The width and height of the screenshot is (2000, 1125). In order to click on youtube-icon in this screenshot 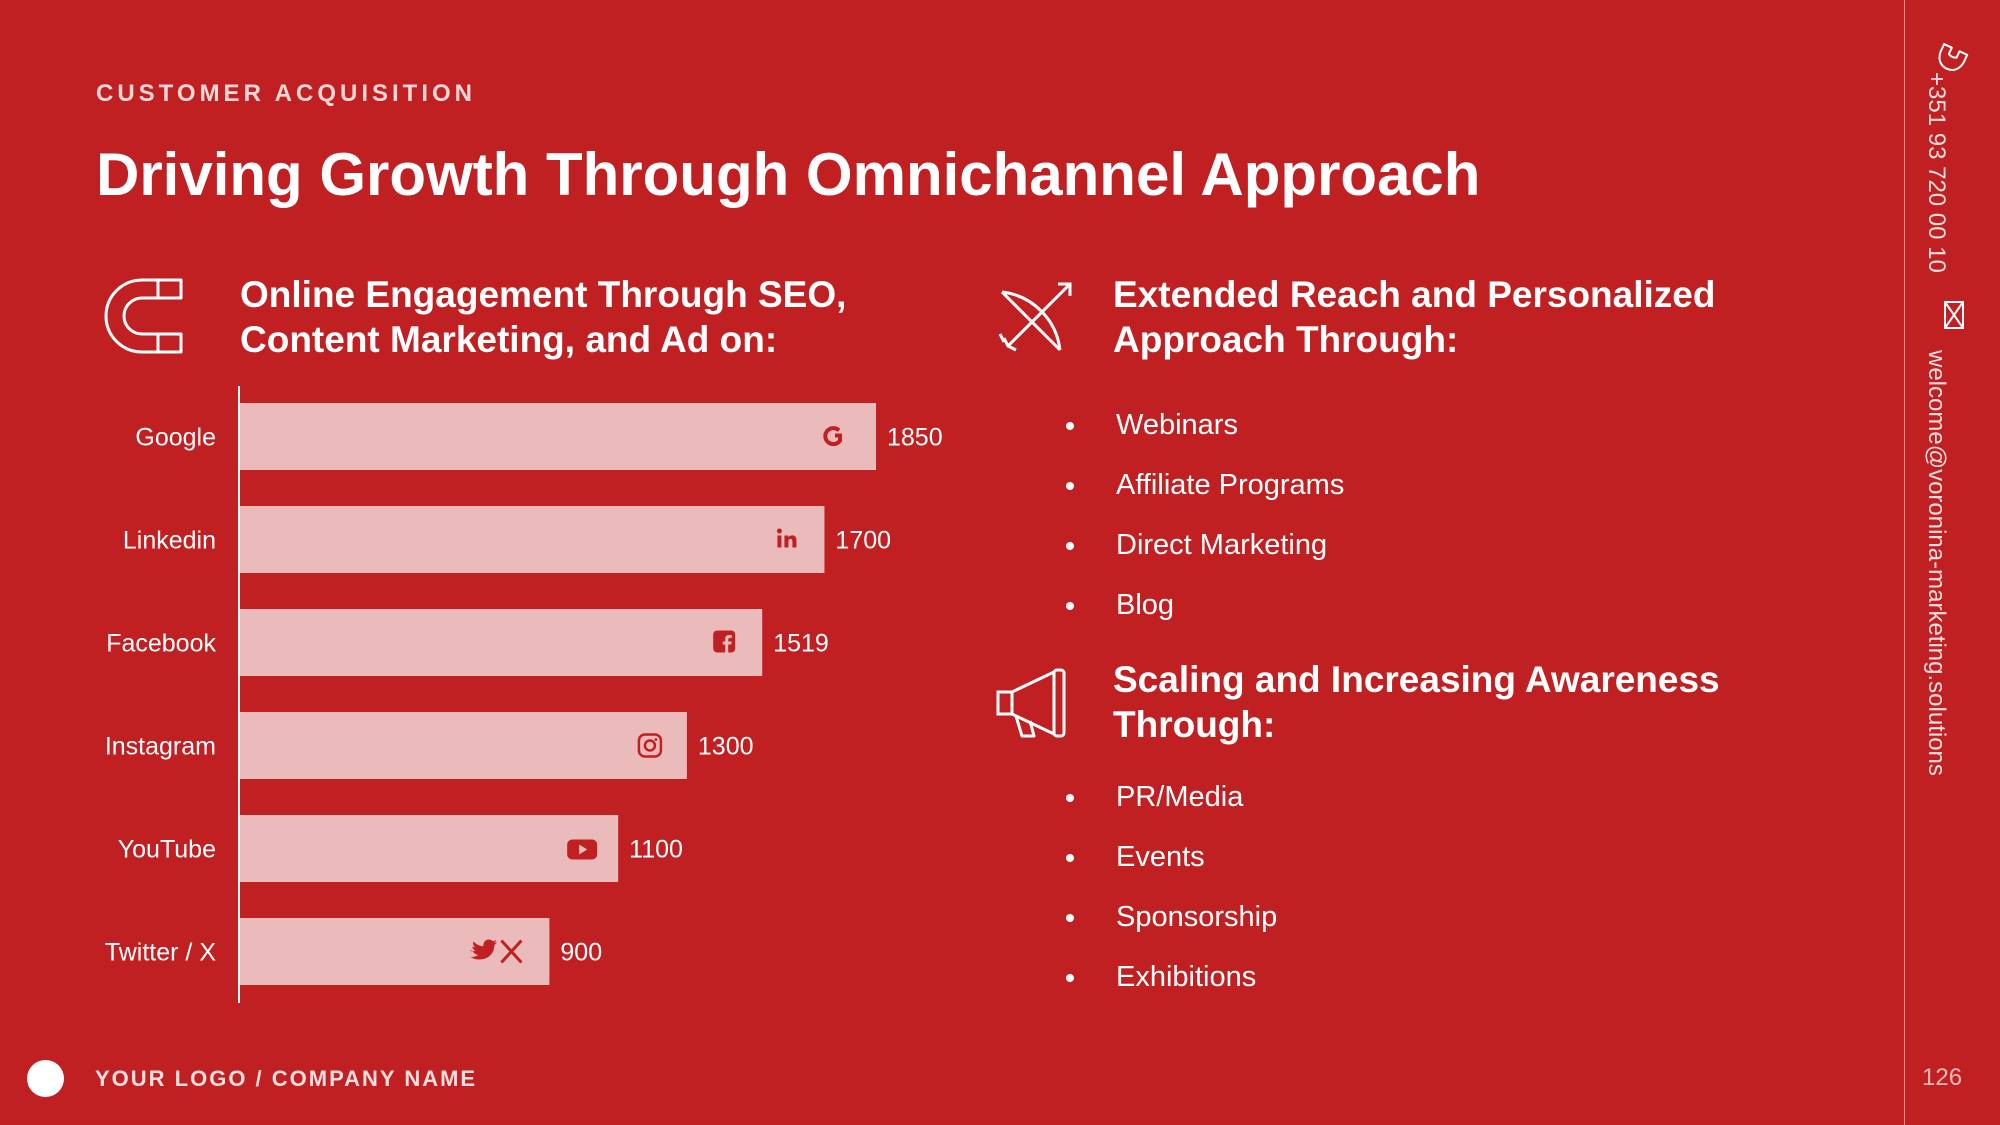, I will do `click(582, 849)`.